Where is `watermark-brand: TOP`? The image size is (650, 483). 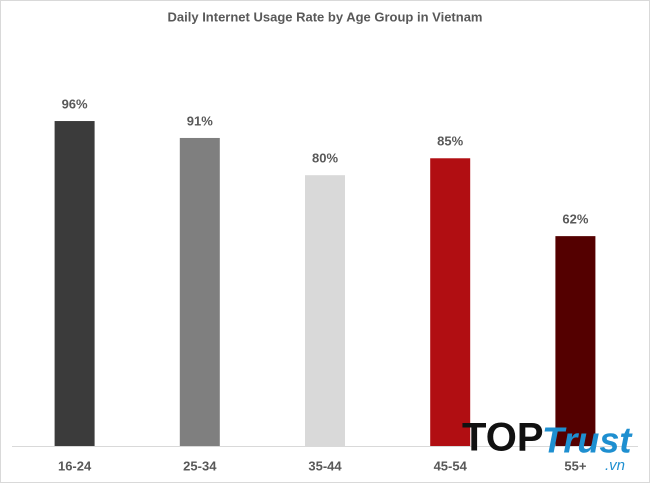
watermark-brand: TOP is located at coordinates (503, 438).